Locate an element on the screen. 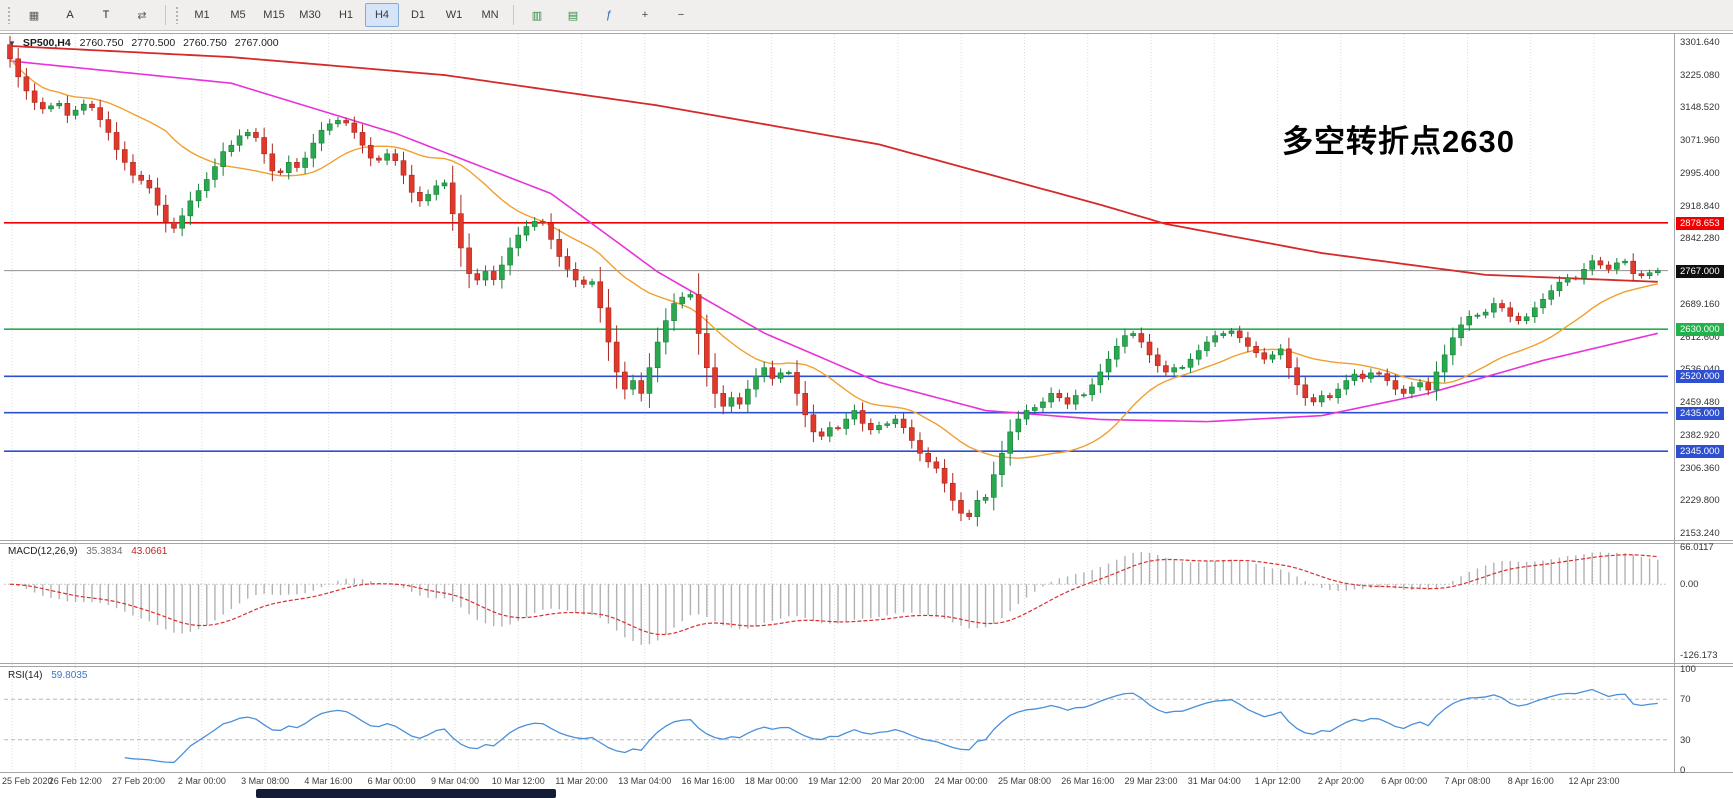 This screenshot has width=1733, height=798. macd-indicator is located at coordinates (836, 598).